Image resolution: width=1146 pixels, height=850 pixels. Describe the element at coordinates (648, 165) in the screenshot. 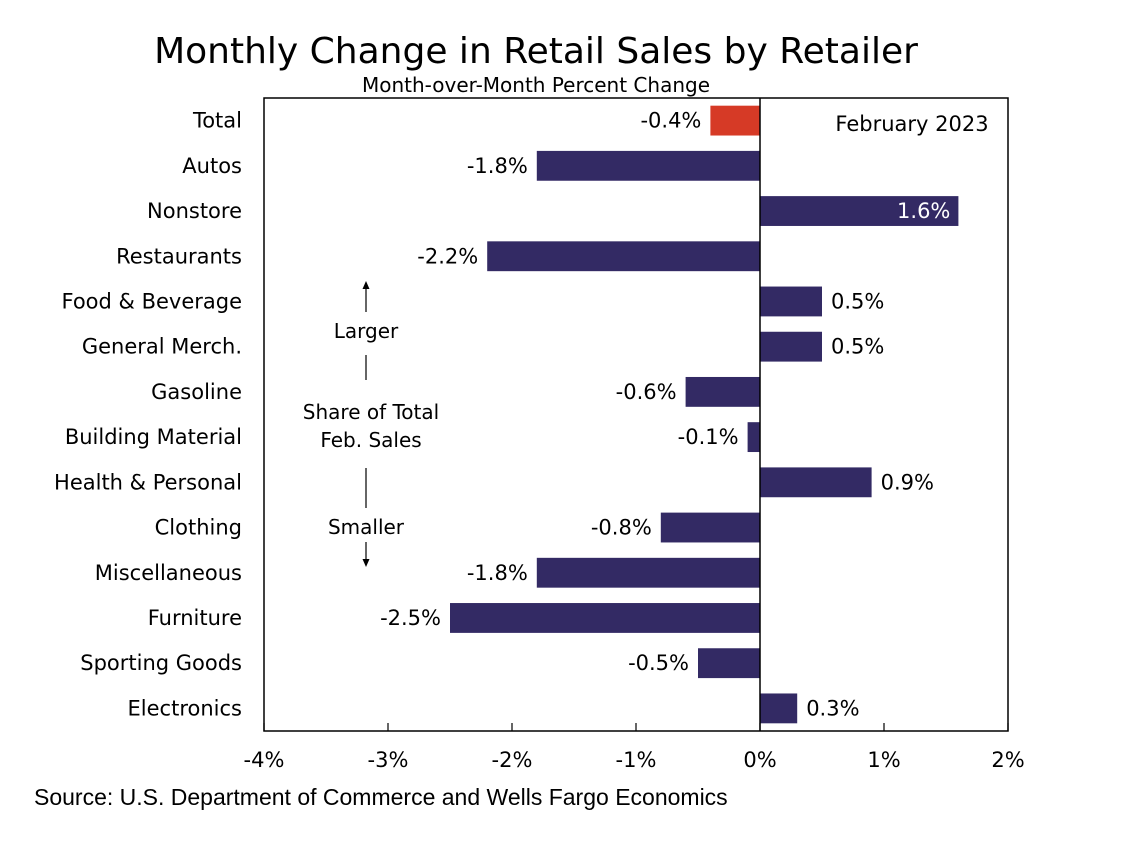

I see `bar-autos` at that location.